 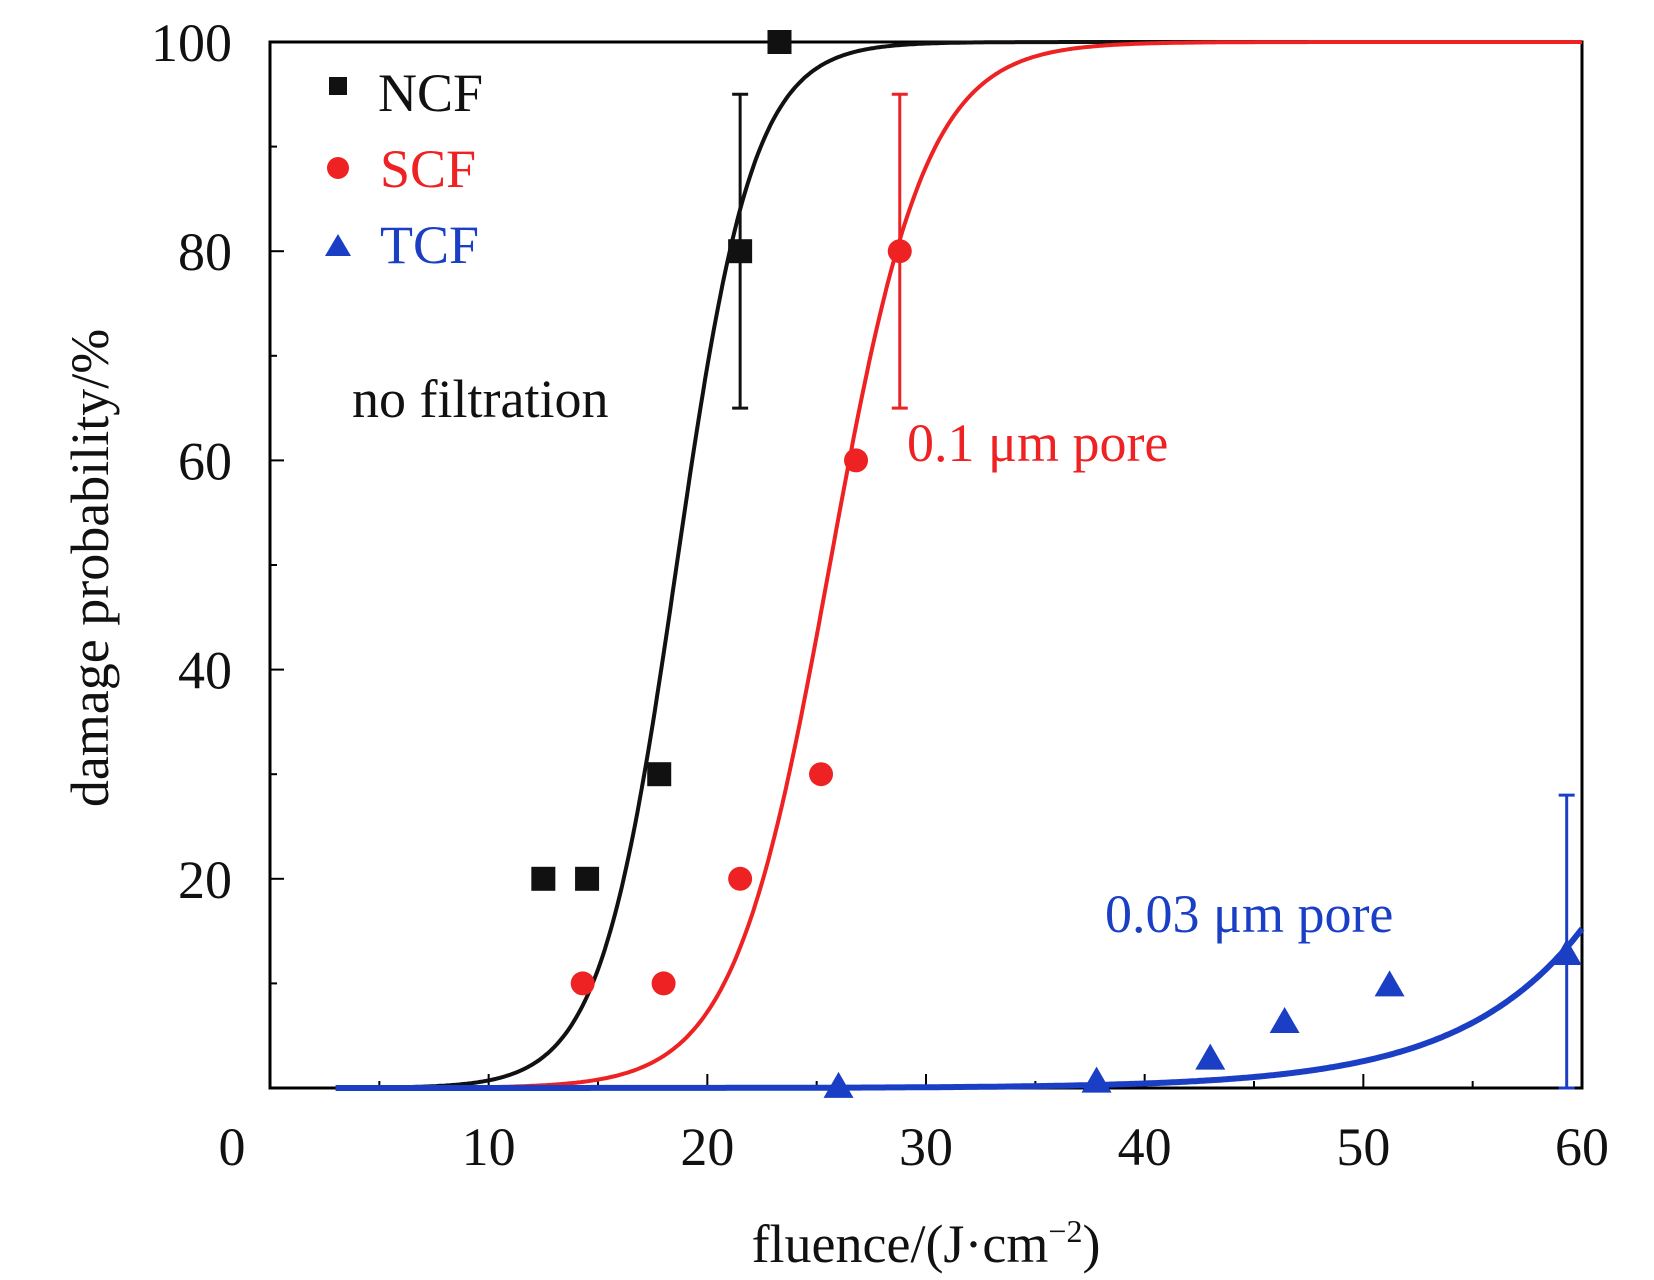 I want to click on y-tick-label: 80, so click(x=205, y=252).